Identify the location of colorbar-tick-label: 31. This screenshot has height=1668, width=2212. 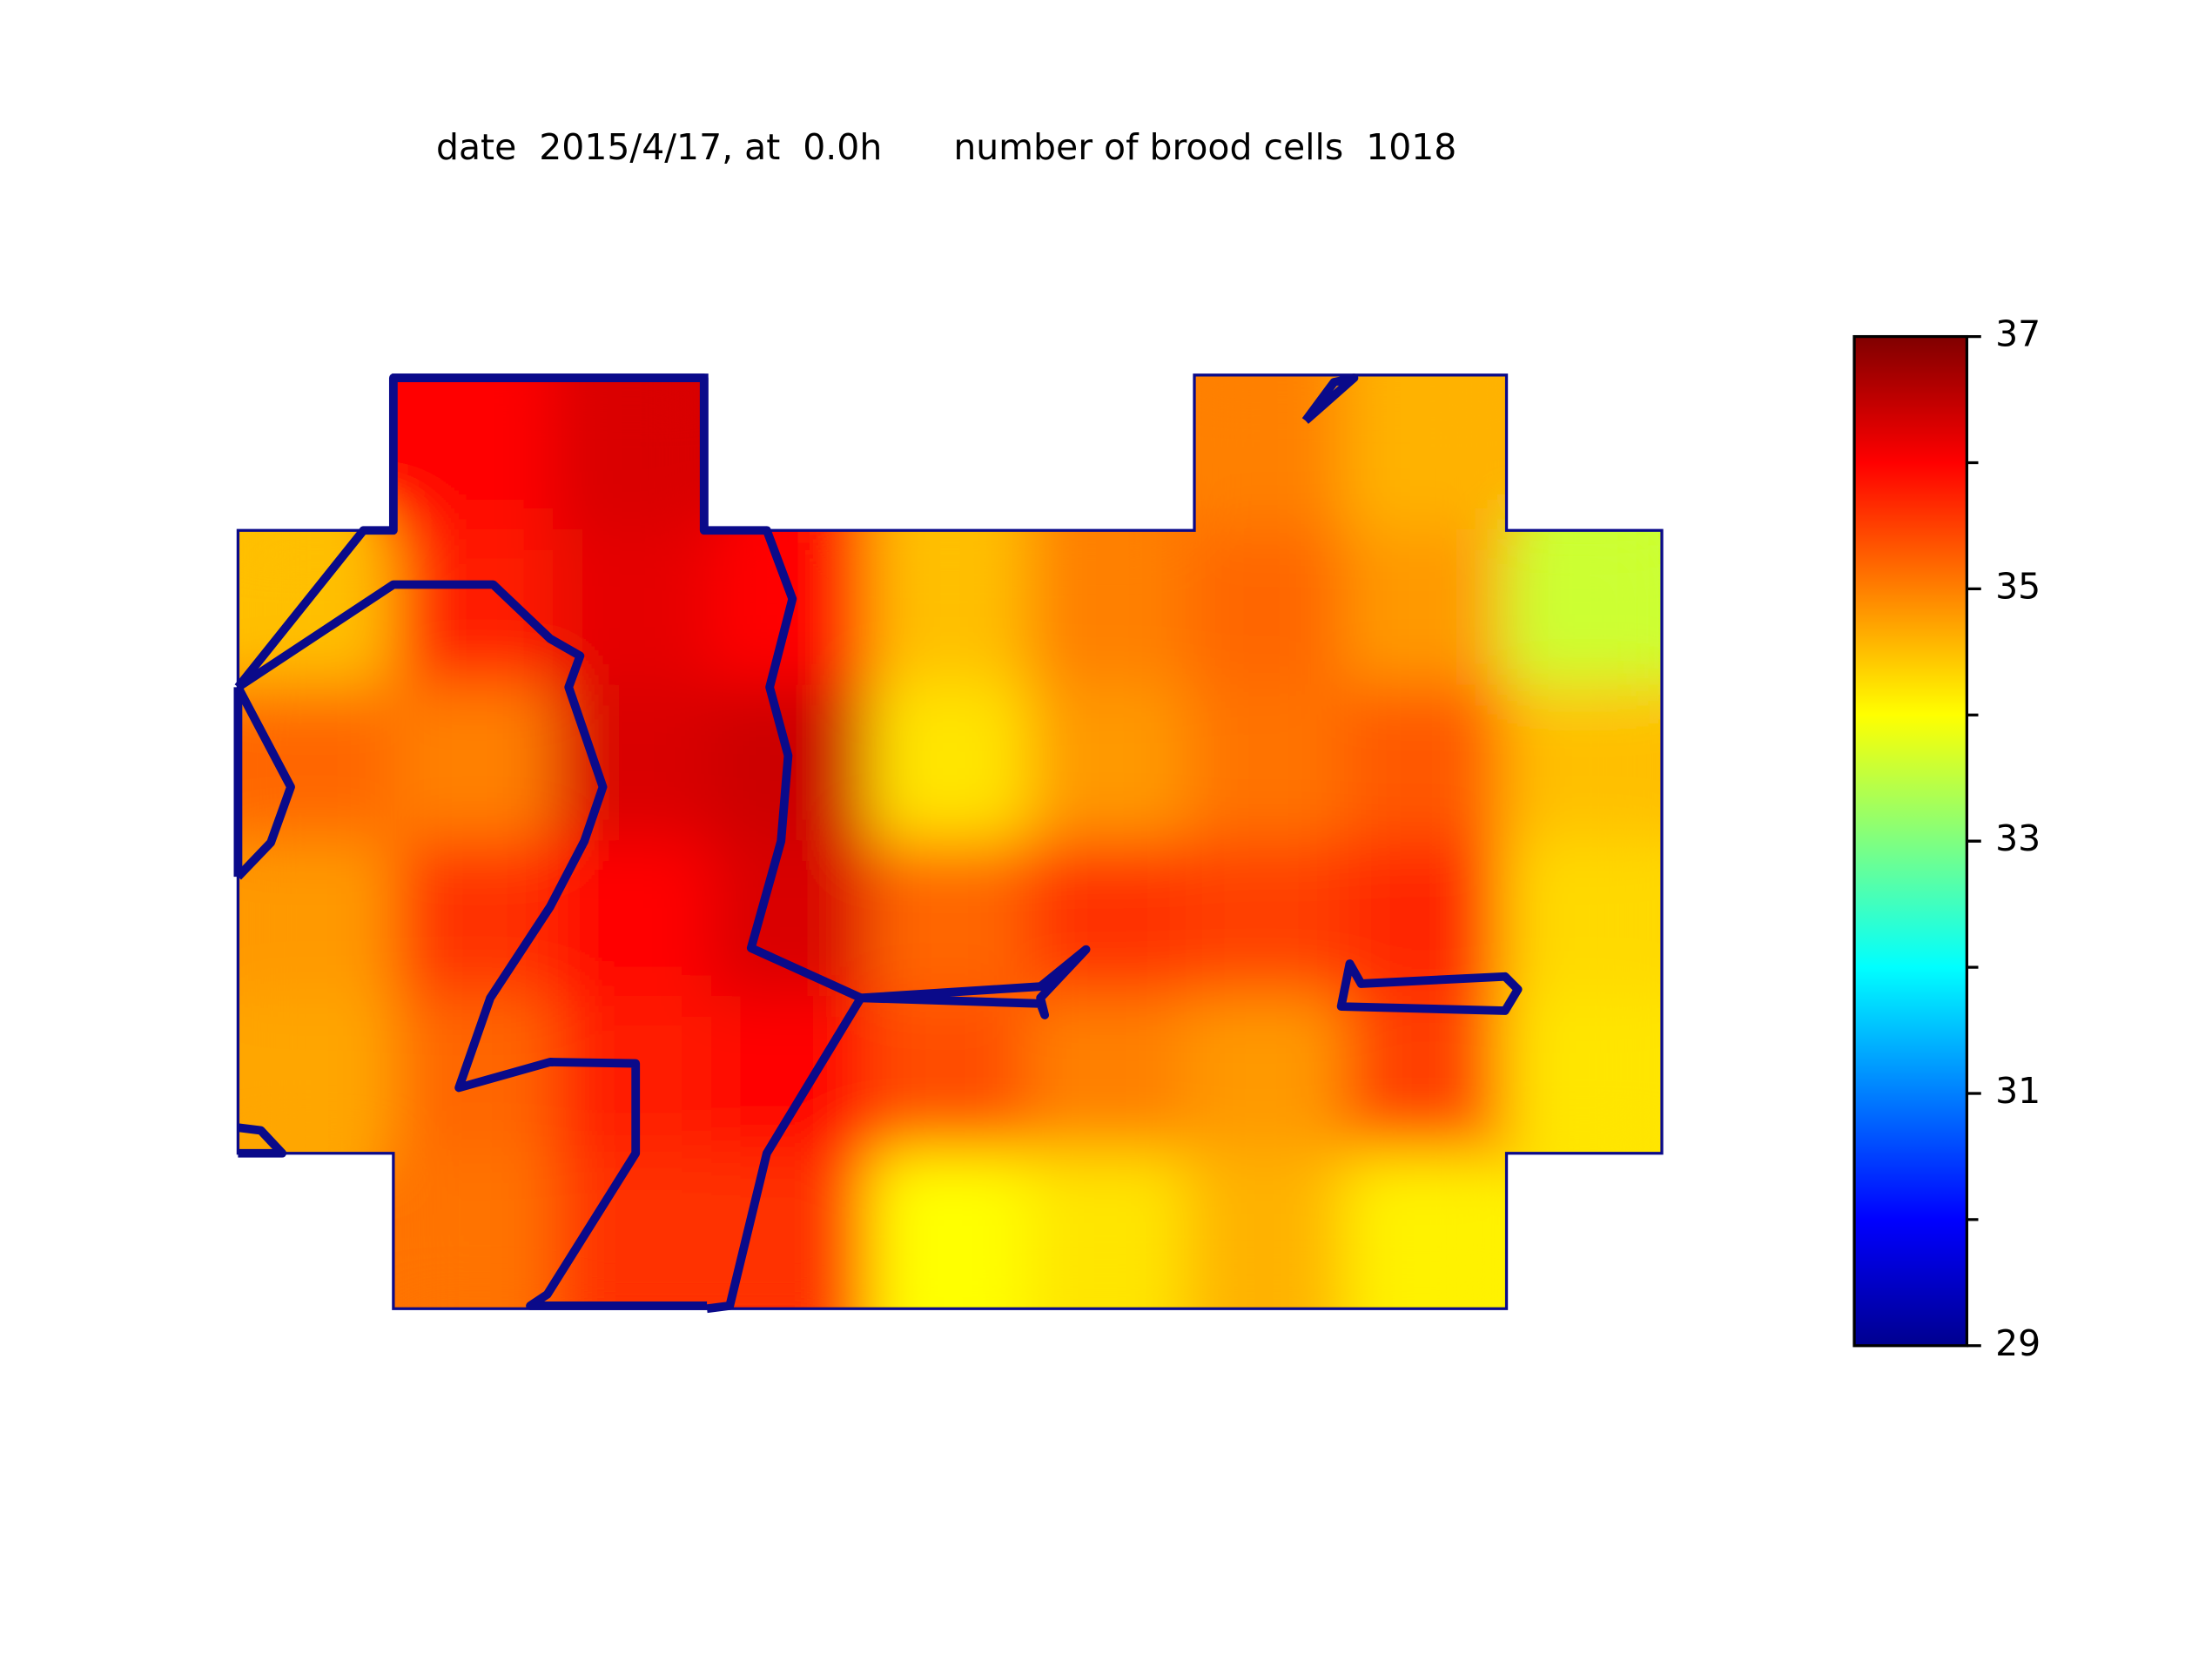
(2018, 1091).